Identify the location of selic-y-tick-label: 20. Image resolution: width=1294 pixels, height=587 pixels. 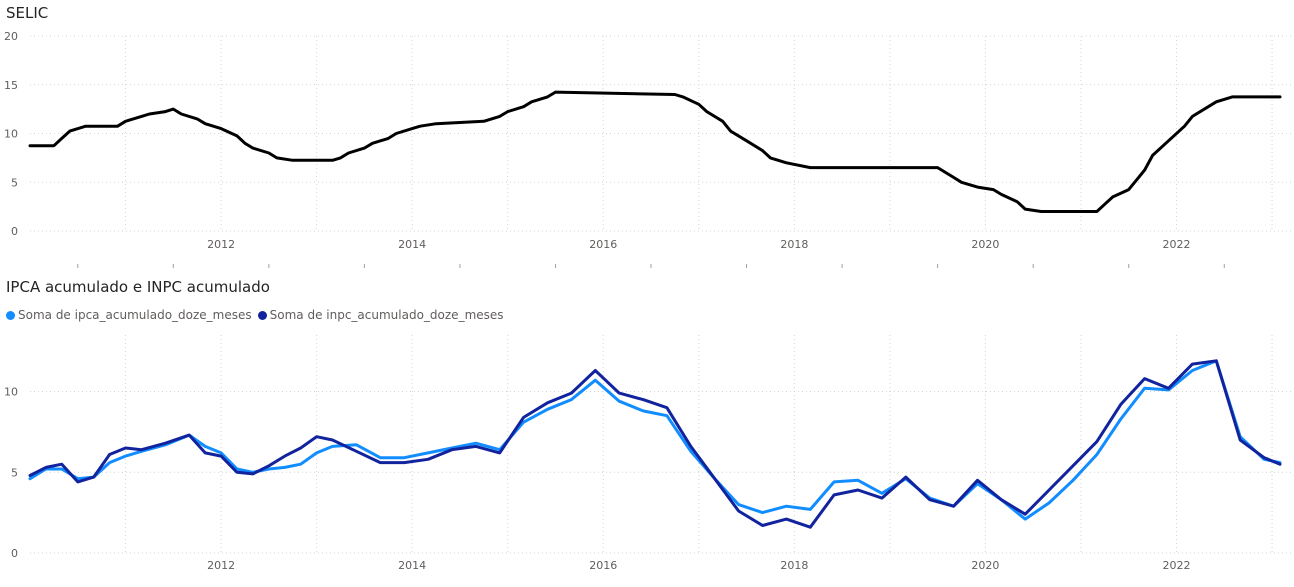
(11, 36).